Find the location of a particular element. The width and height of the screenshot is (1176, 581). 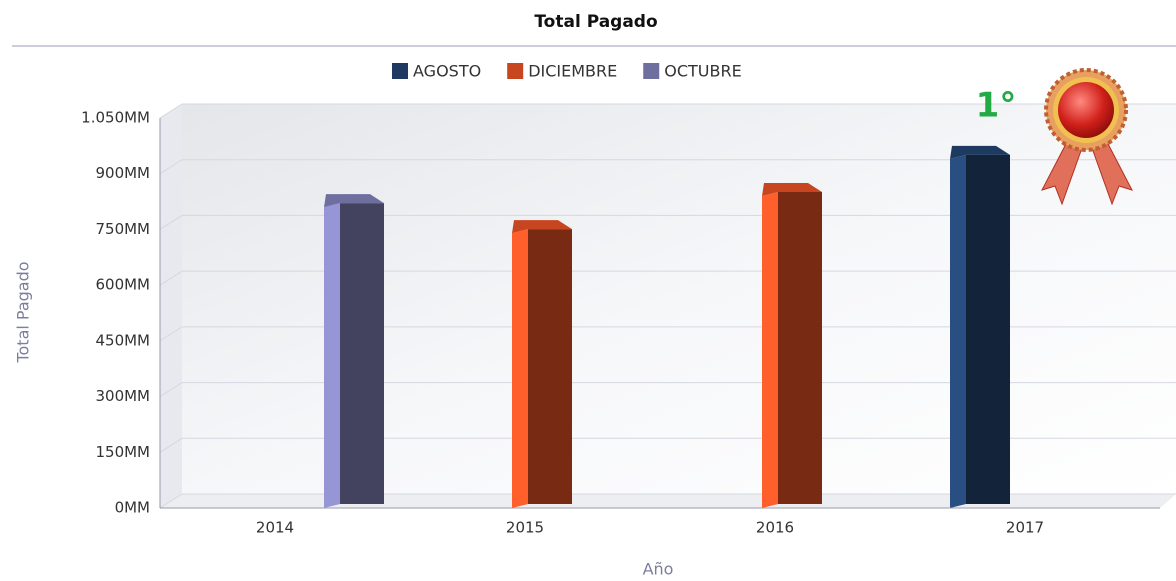

legend-label: AGOSTO is located at coordinates (447, 71).